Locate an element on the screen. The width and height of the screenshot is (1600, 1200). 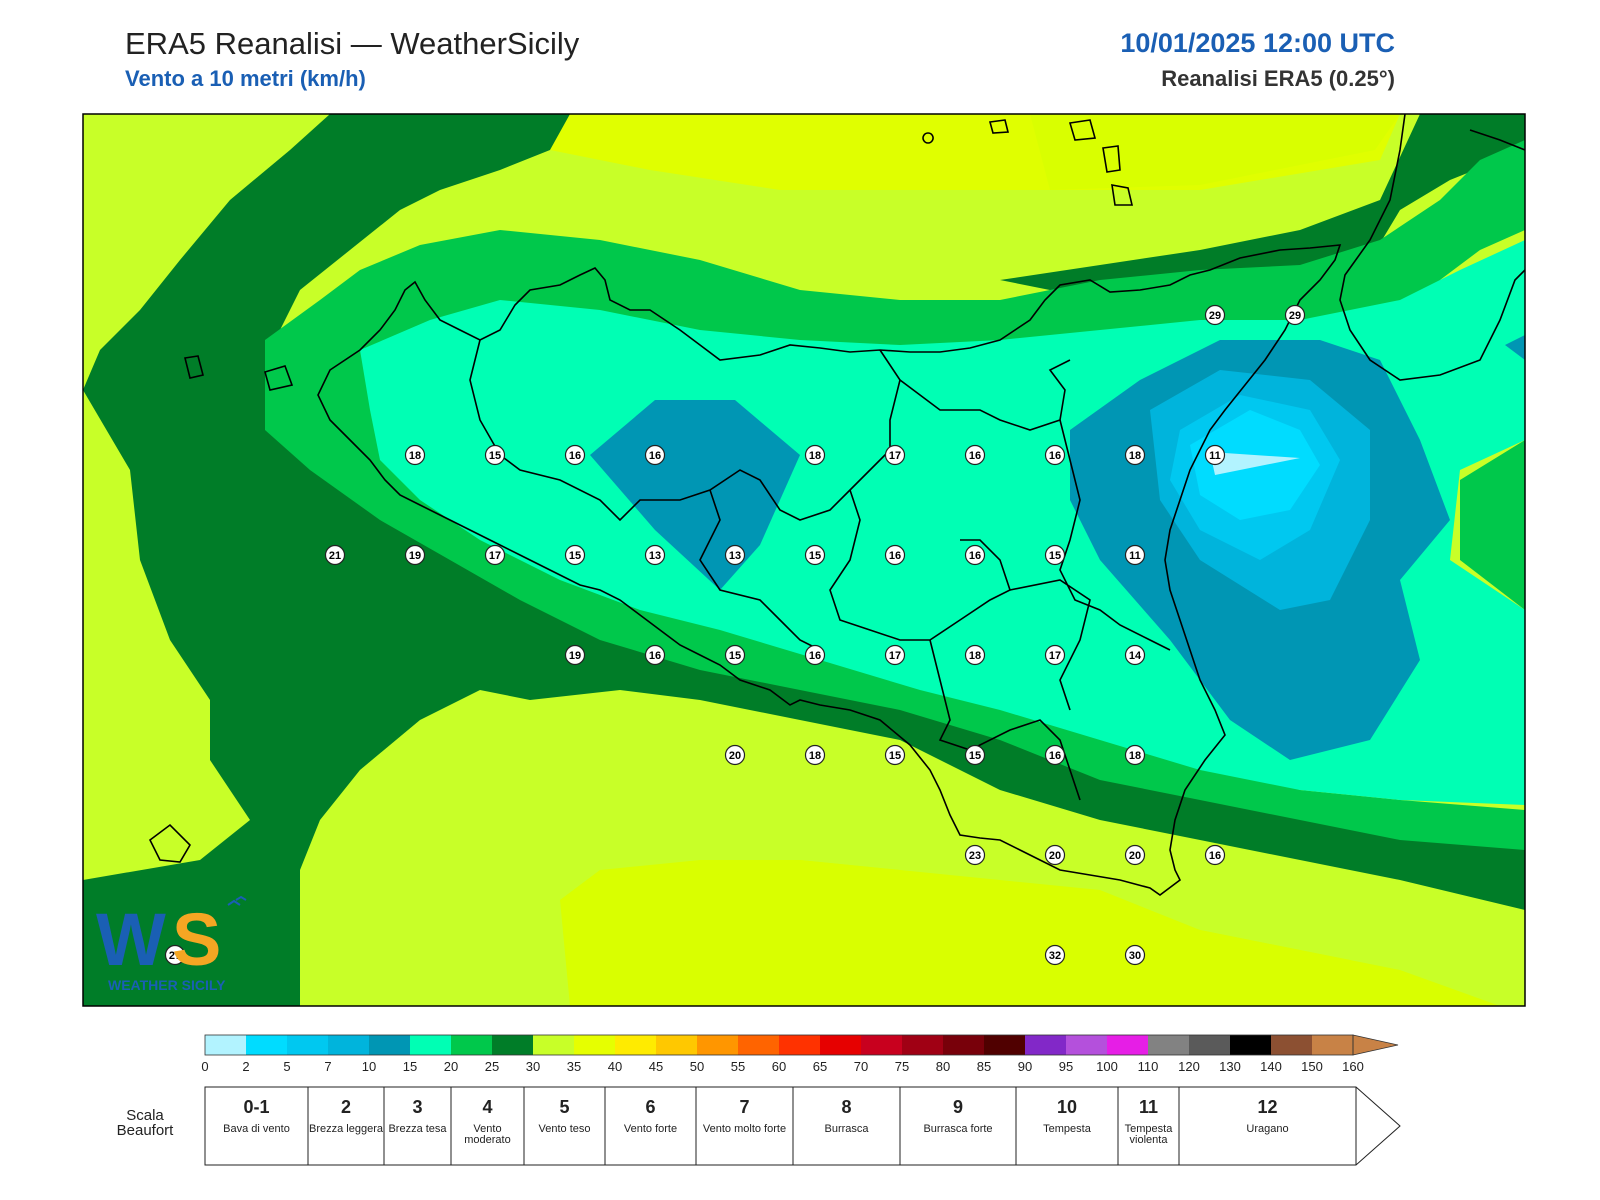
beaufort-number: 6 is located at coordinates (650, 1107).